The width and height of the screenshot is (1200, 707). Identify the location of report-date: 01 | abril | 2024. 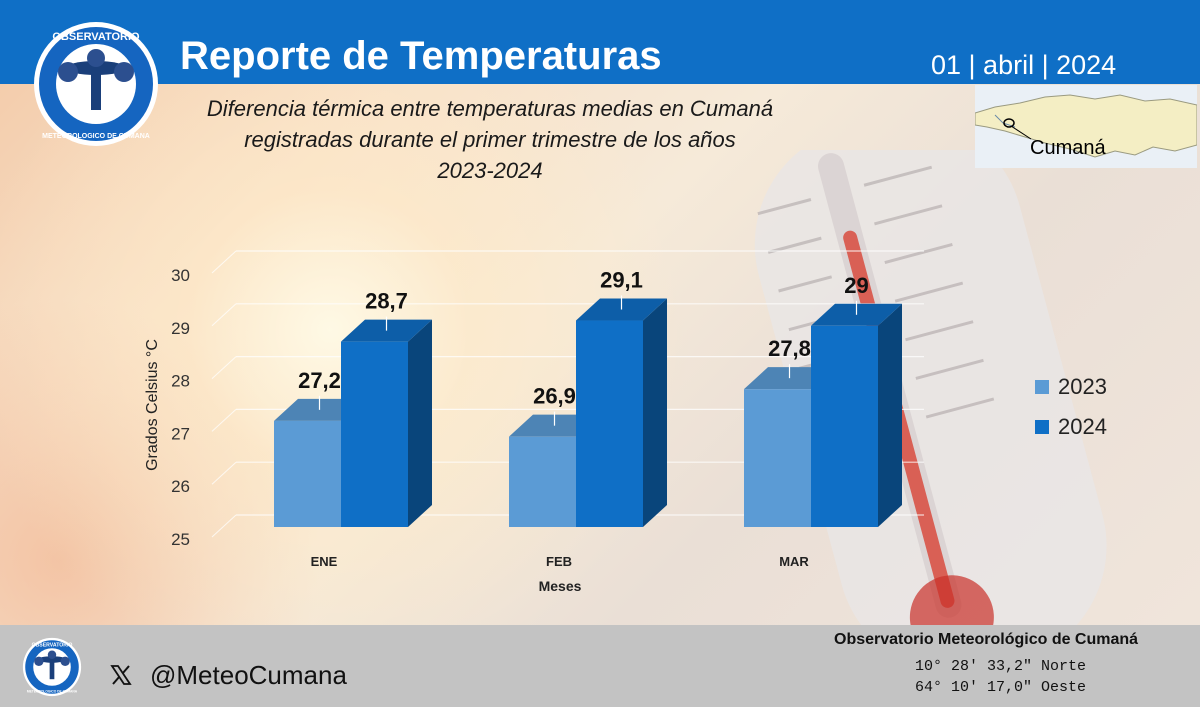
(1024, 65).